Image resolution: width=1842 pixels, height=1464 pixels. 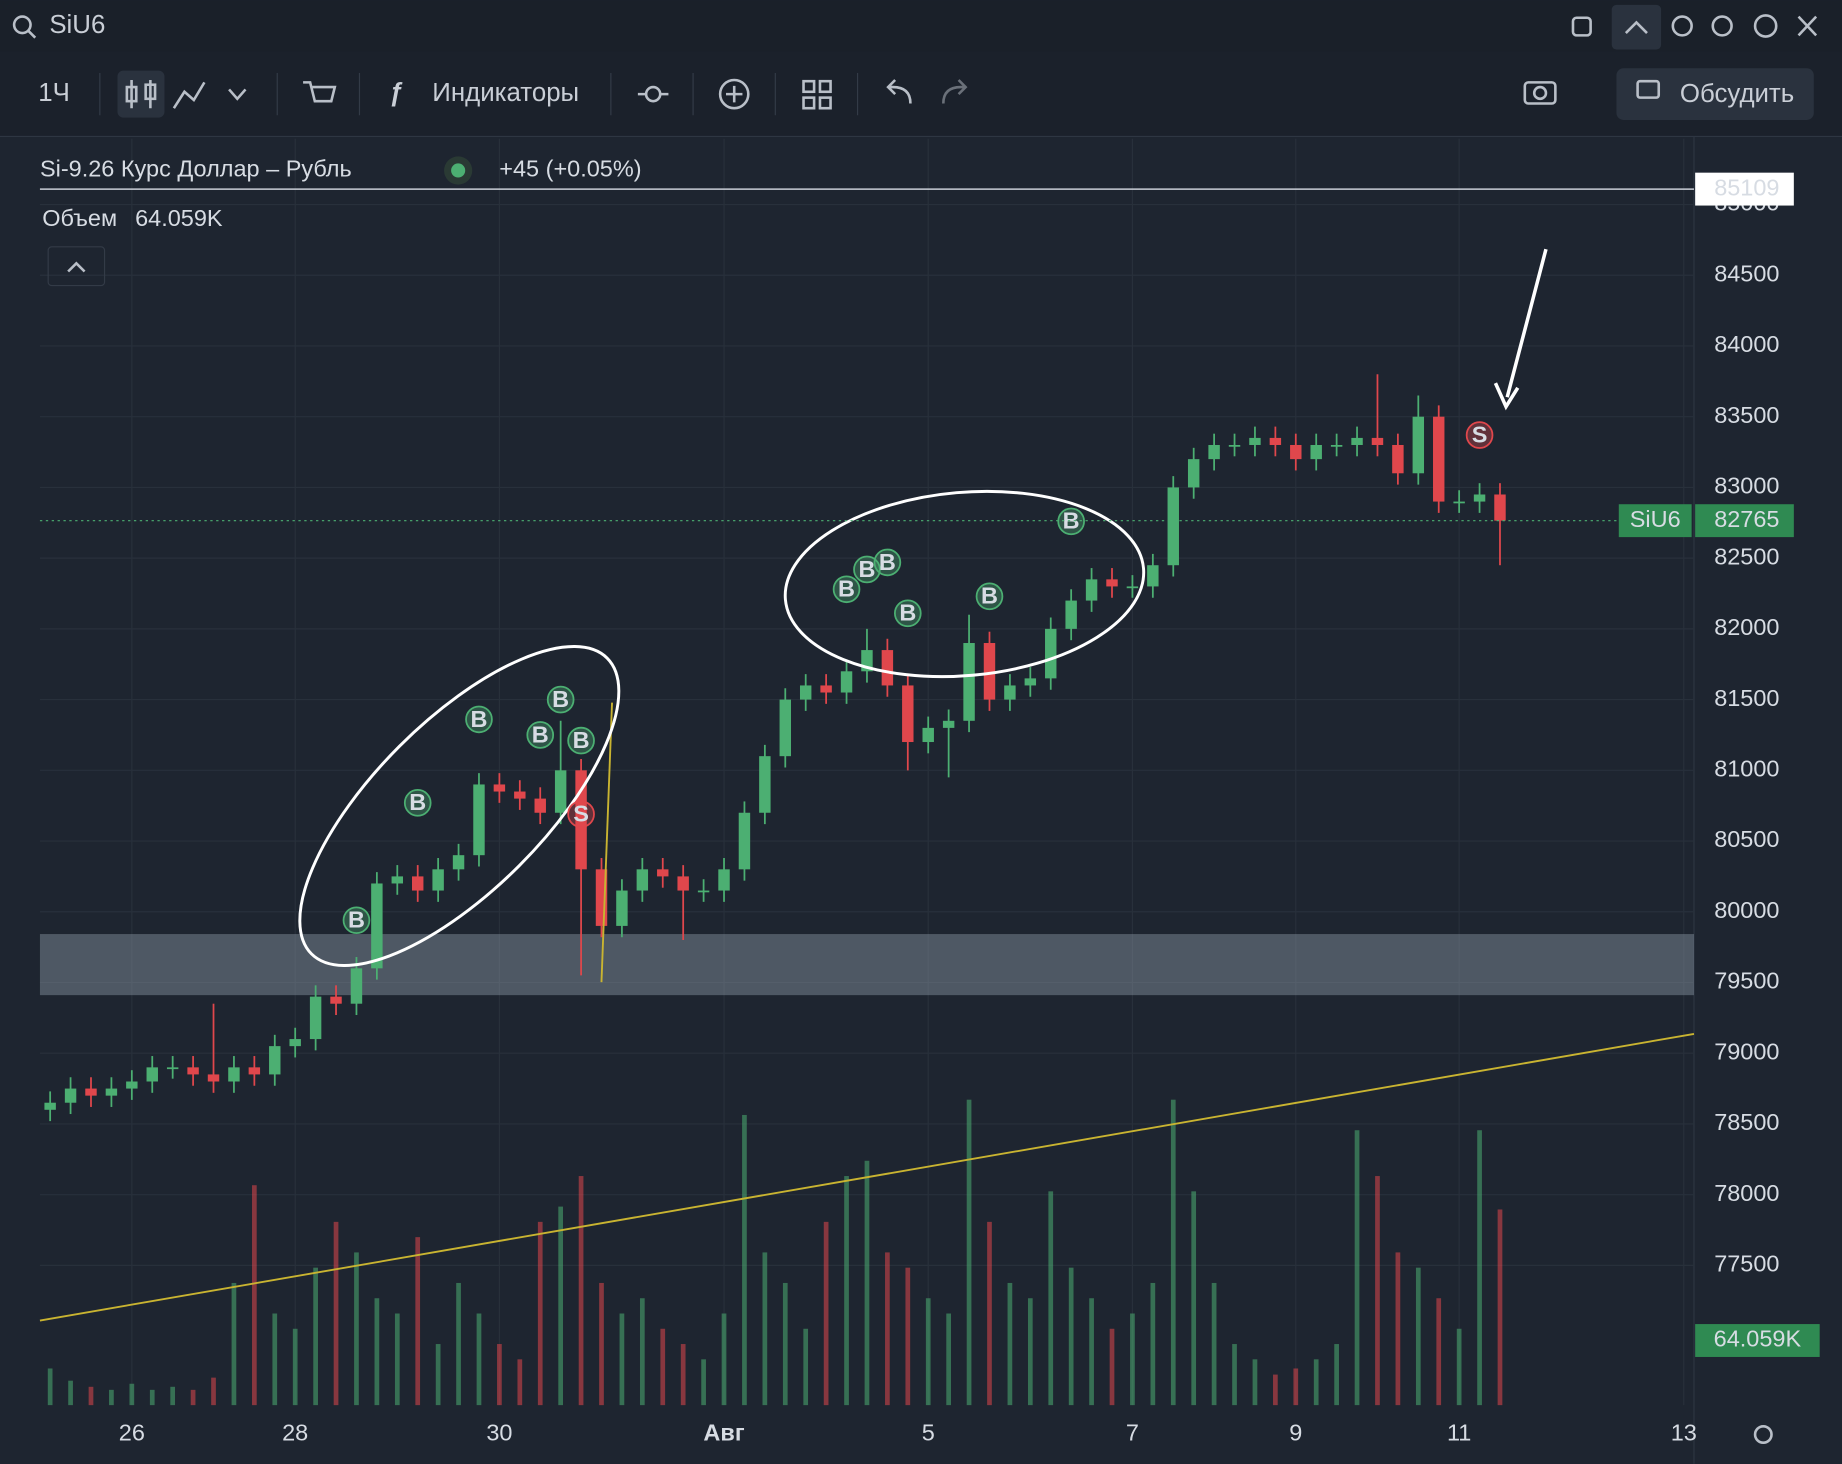 What do you see at coordinates (505, 93) in the screenshot?
I see `indicators-button: Индикаторы` at bounding box center [505, 93].